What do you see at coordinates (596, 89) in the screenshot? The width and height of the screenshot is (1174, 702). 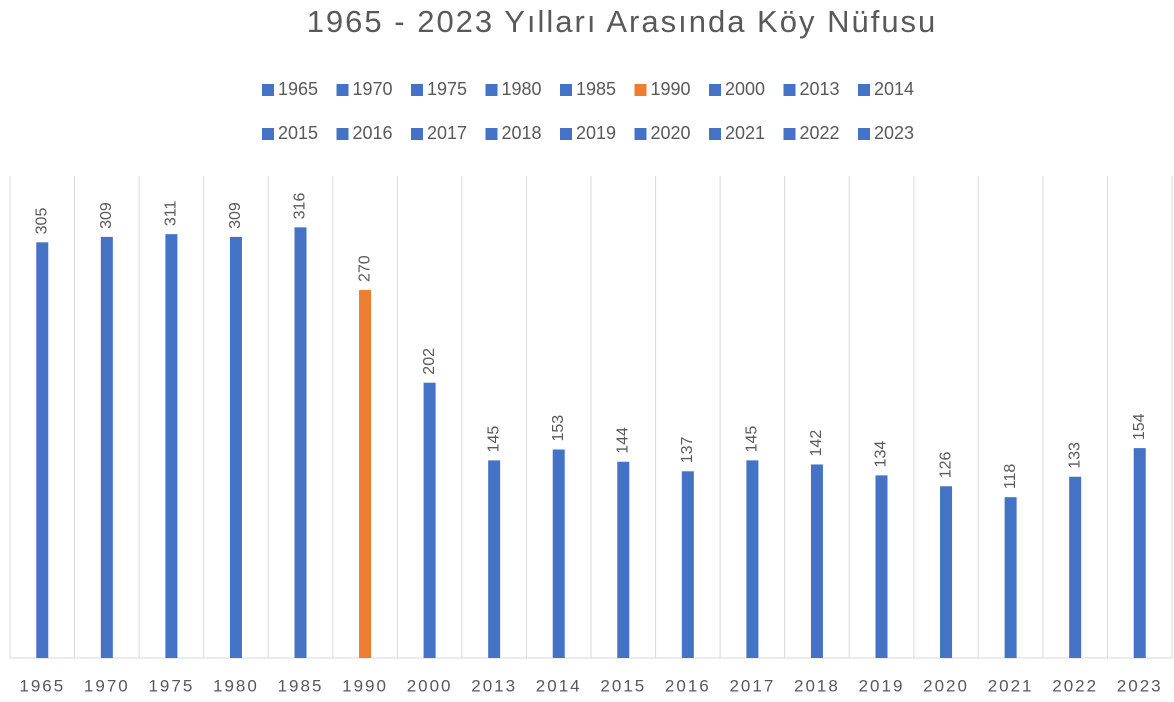 I see `legend-label: 1985` at bounding box center [596, 89].